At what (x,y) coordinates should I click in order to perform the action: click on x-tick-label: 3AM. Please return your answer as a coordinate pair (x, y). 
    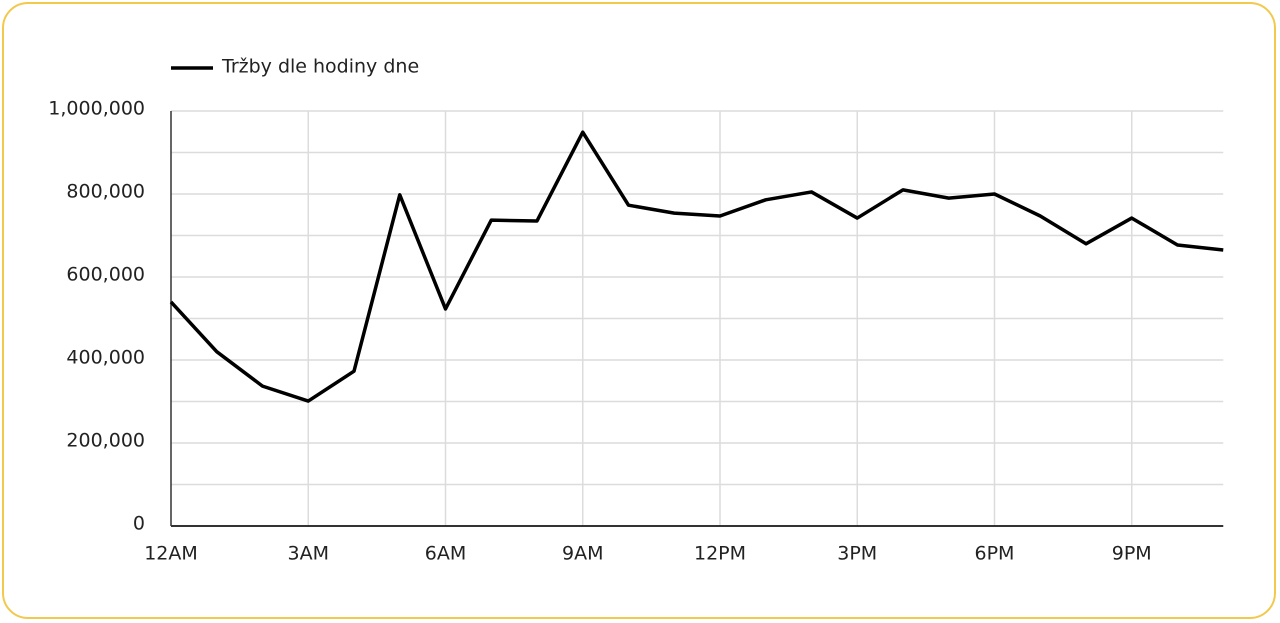
    Looking at the image, I should click on (308, 554).